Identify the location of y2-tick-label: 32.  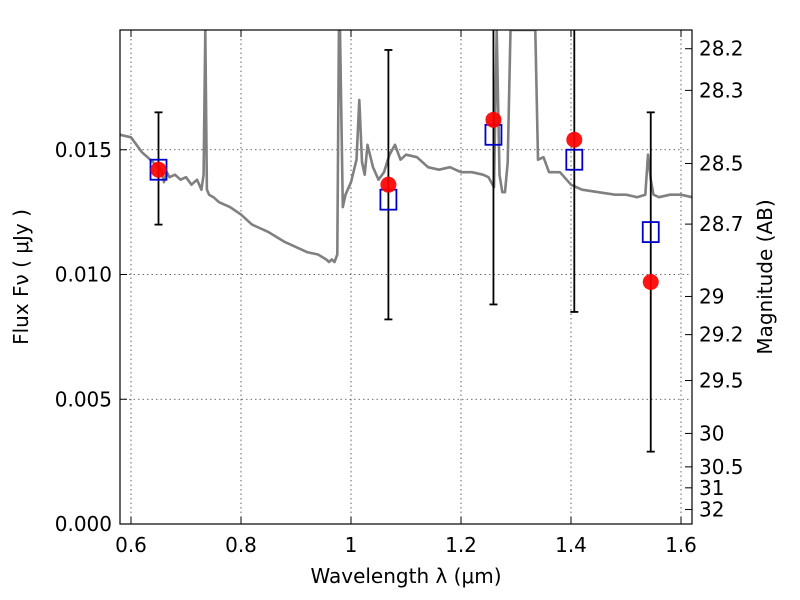
(711, 510).